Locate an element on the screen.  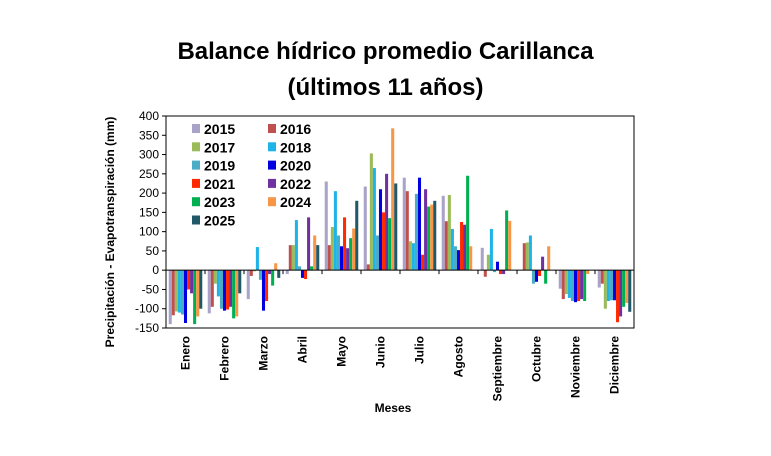
bar-2016-noviembre is located at coordinates (563, 285).